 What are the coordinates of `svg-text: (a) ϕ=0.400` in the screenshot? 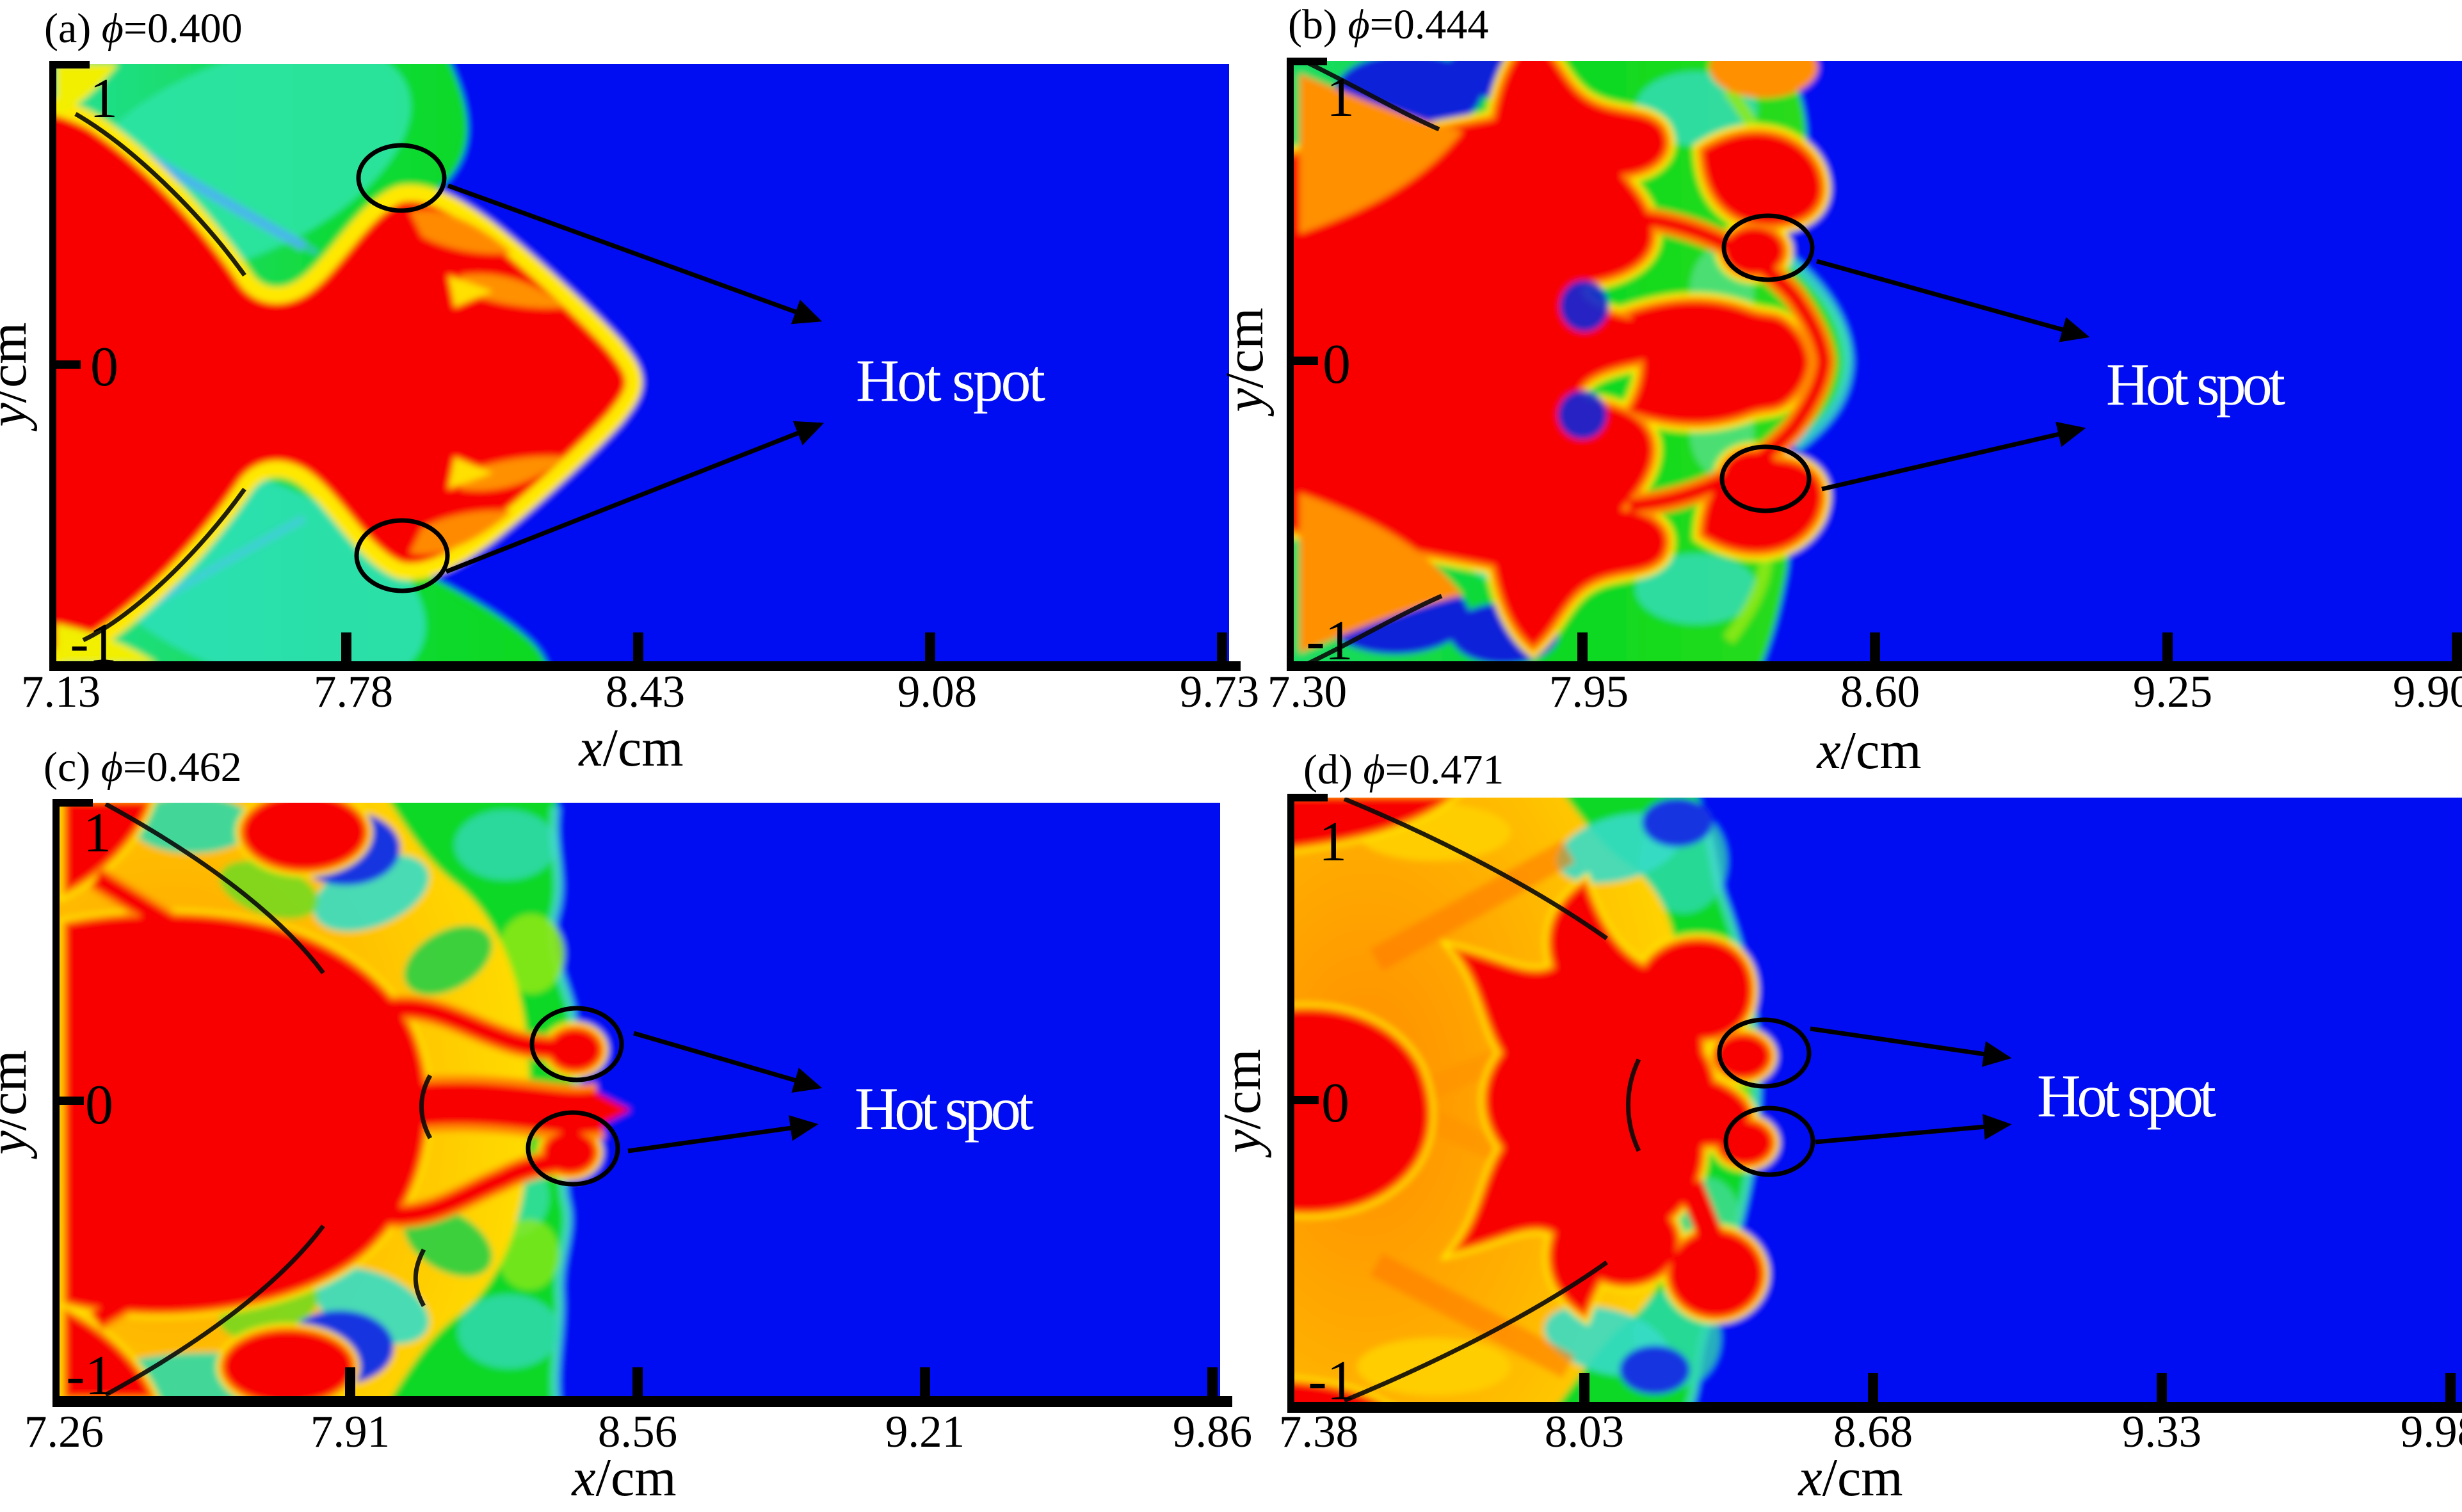 It's located at (143, 28).